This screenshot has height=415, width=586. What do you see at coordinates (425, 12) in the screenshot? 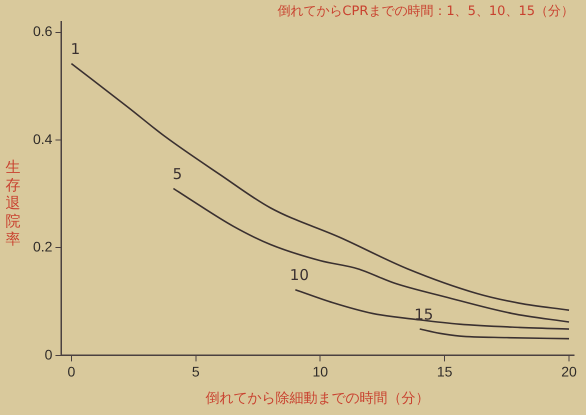
I see `chart-title: 倒れてからCPRまでの時間：1、5、10、15（分）` at bounding box center [425, 12].